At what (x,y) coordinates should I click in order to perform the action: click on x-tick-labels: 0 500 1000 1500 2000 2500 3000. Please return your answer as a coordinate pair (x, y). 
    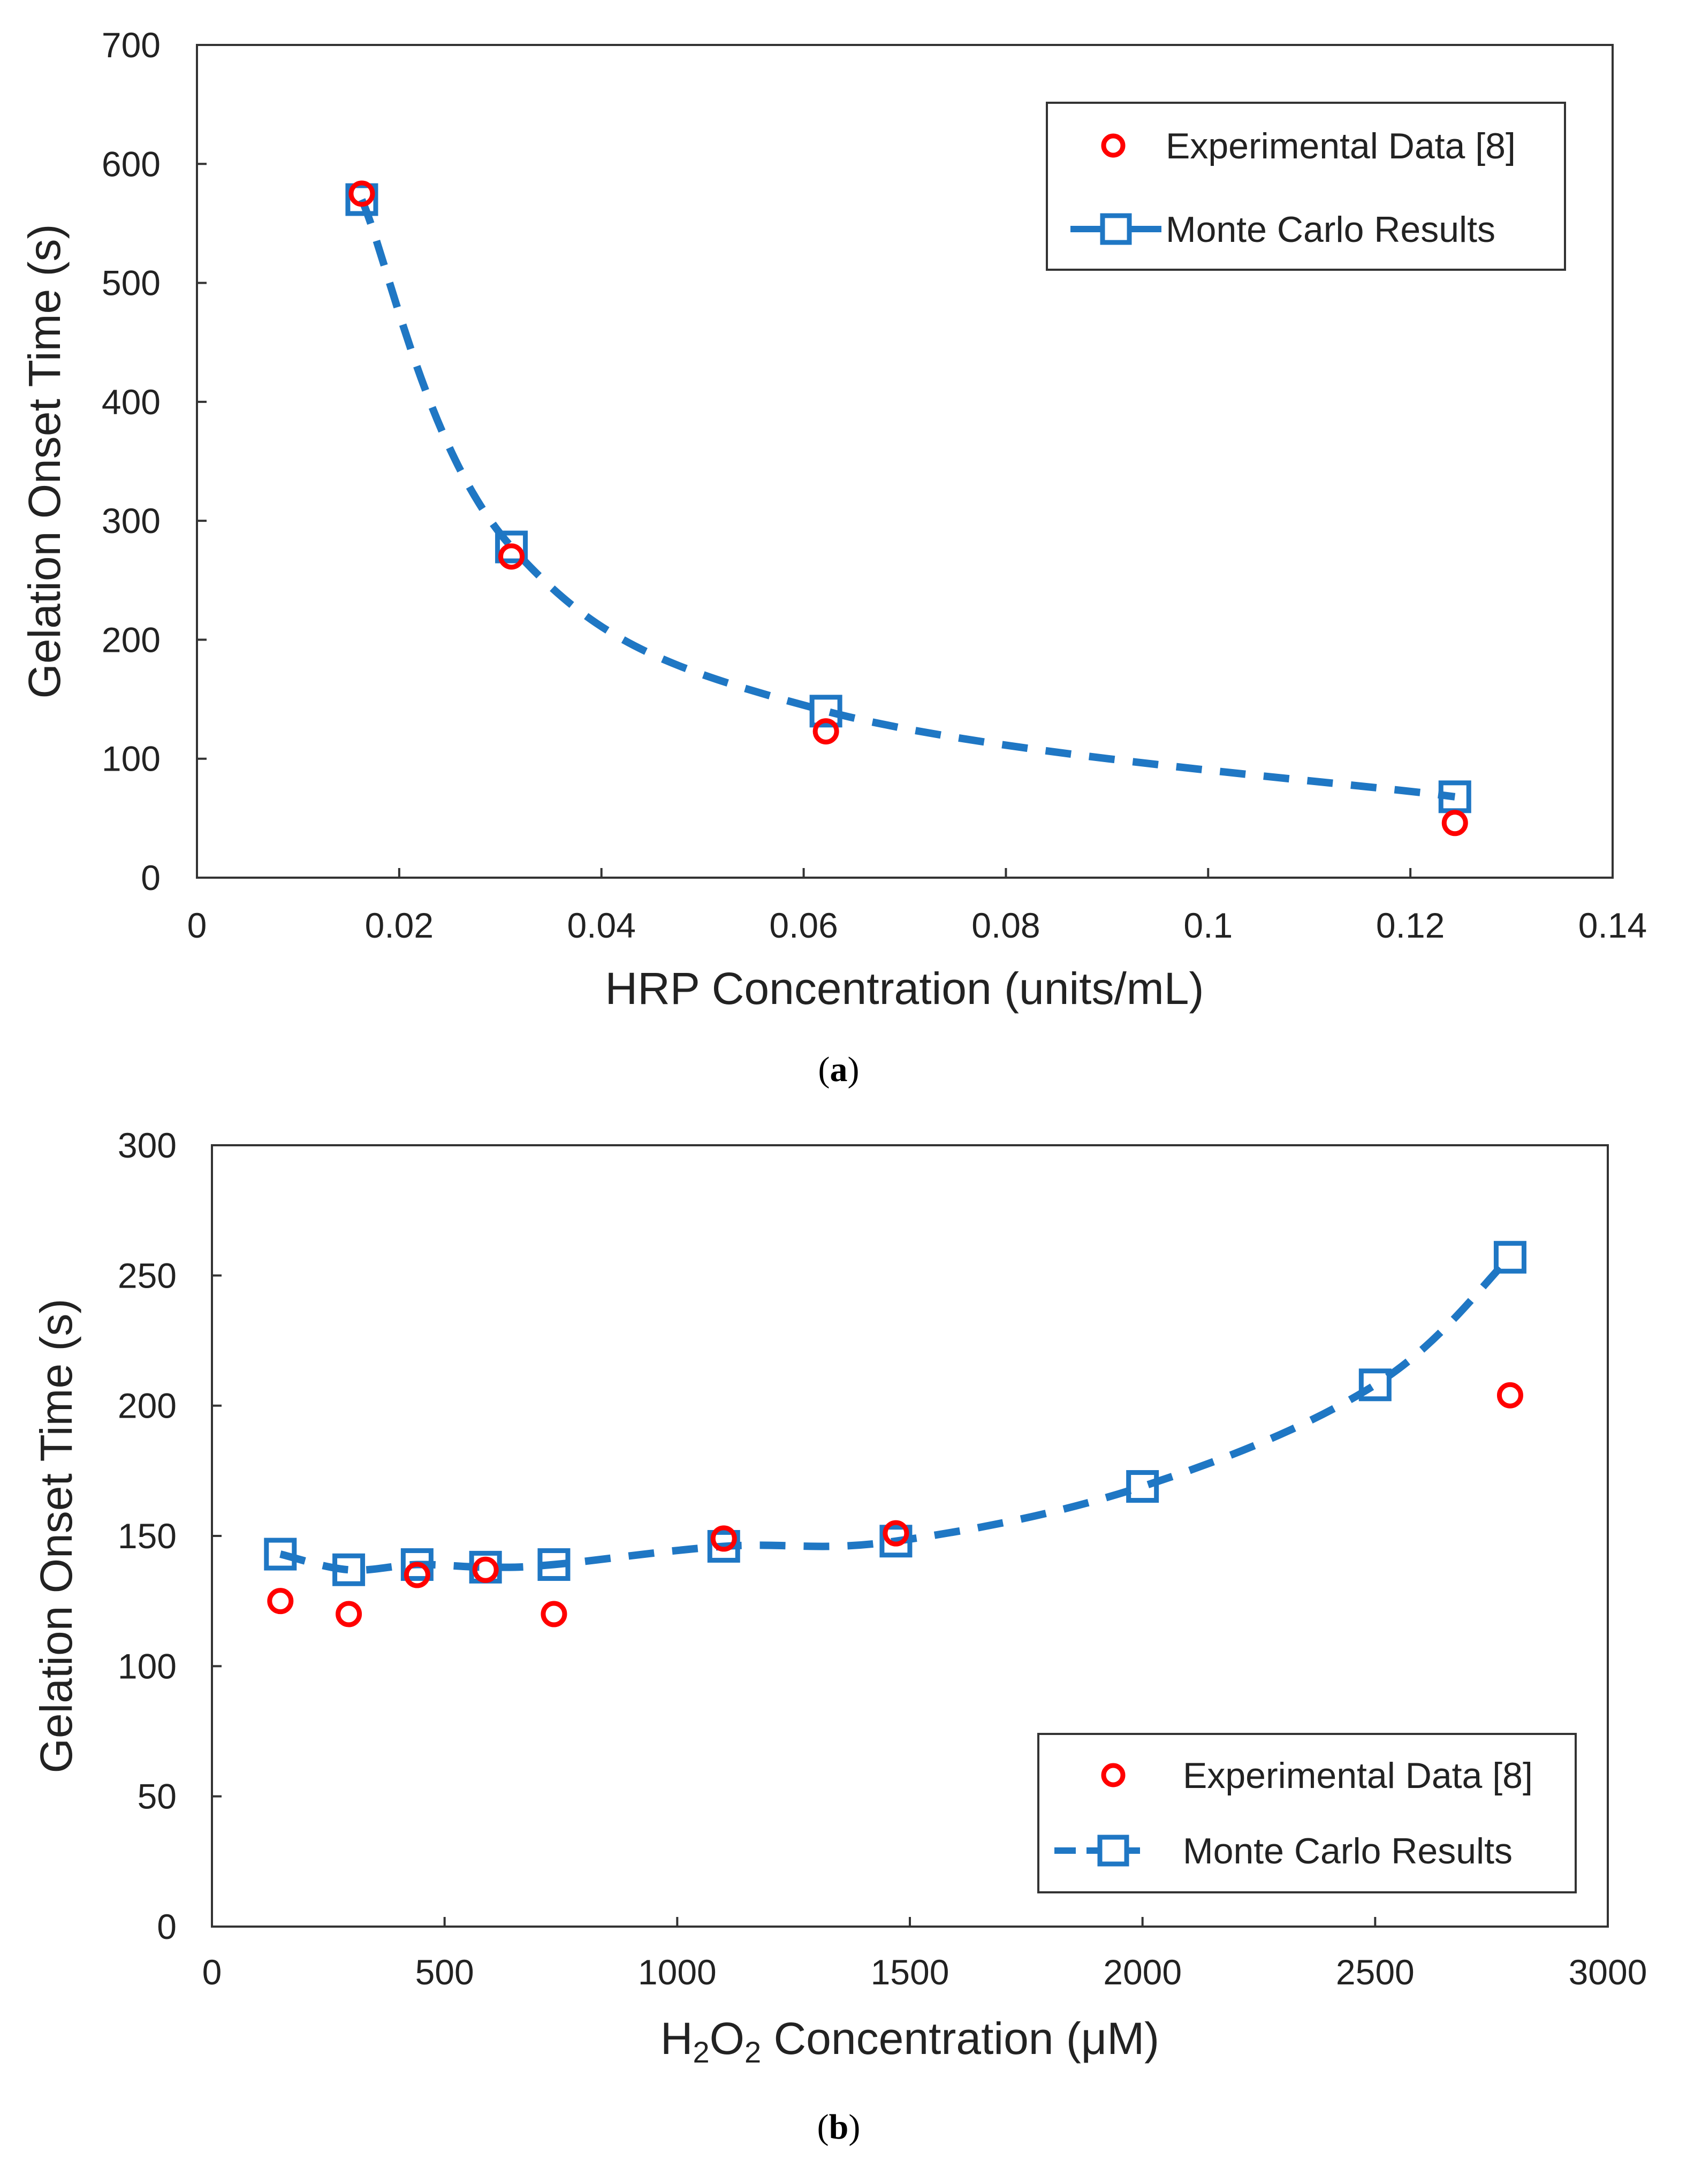
    Looking at the image, I should click on (924, 1972).